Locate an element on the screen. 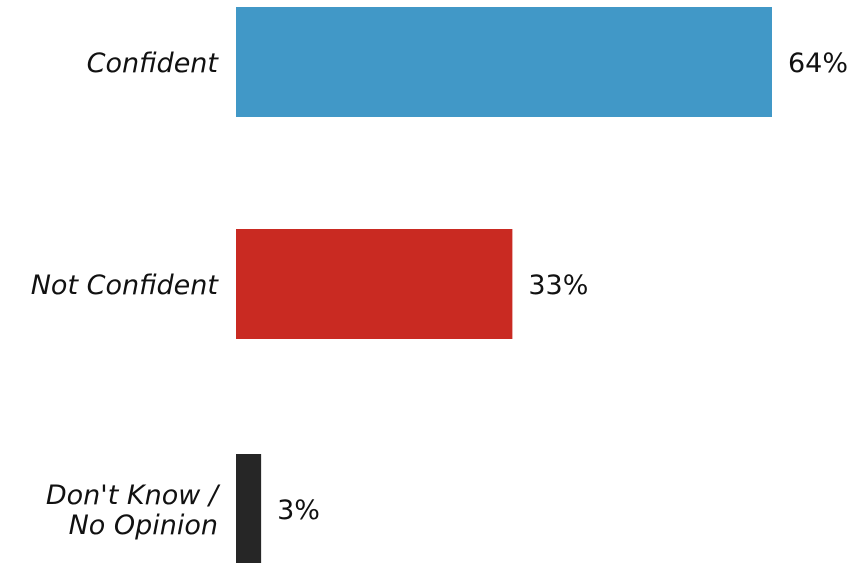 The image size is (857, 563). value-label-don-t-know-no-opinion: 3% is located at coordinates (298, 510).